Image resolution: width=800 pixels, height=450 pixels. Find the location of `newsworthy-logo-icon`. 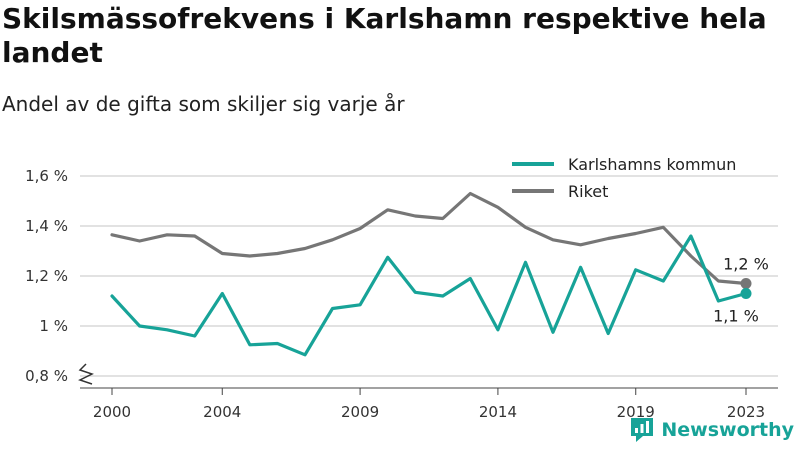

newsworthy-logo-icon is located at coordinates (642, 430).